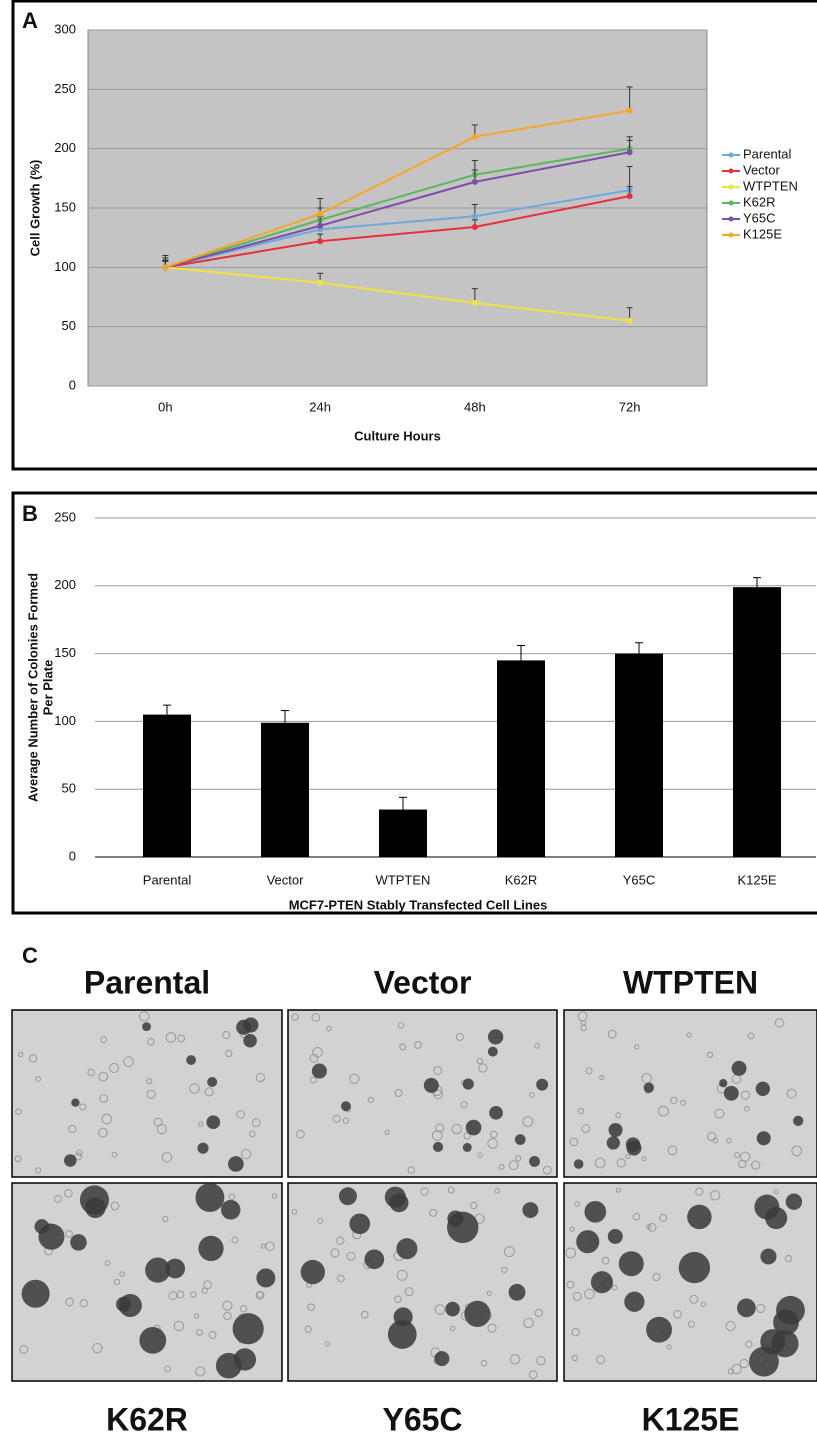  Describe the element at coordinates (147, 1419) in the screenshot. I see `image-label: K62R` at that location.